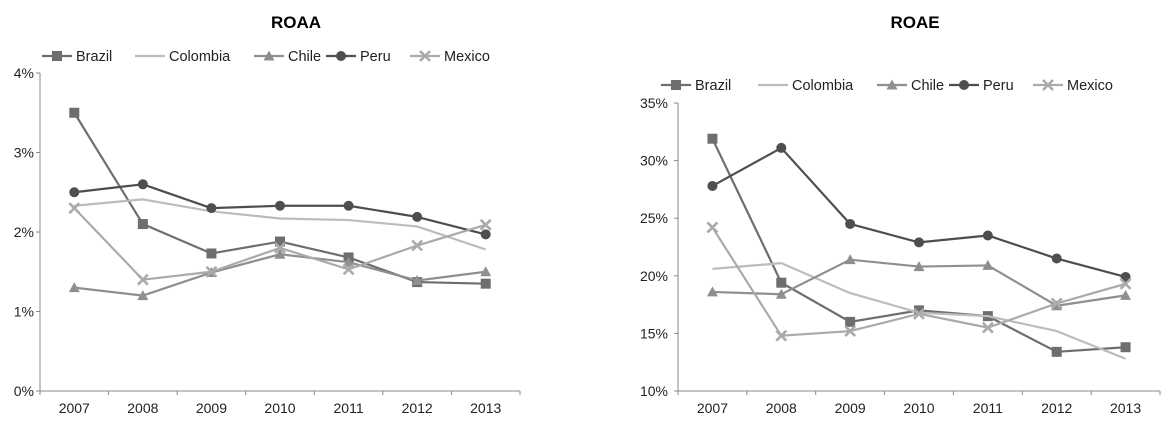 The image size is (1171, 422). What do you see at coordinates (850, 408) in the screenshot?
I see `roae-x-tick-label: 2009` at bounding box center [850, 408].